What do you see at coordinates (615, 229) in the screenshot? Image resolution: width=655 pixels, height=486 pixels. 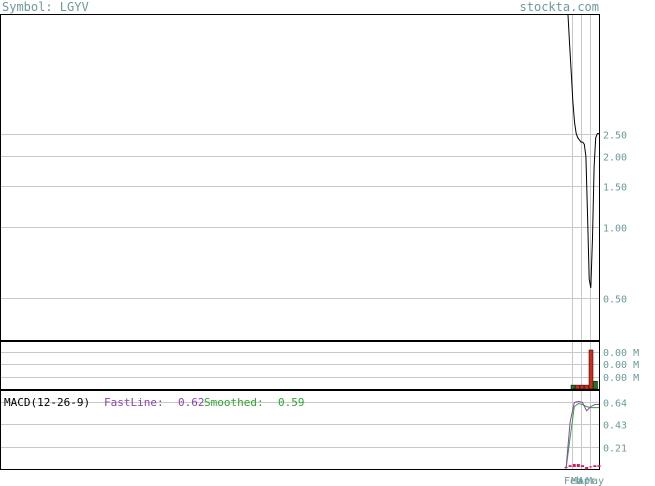 I see `price-tick-label: 1.00` at bounding box center [615, 229].